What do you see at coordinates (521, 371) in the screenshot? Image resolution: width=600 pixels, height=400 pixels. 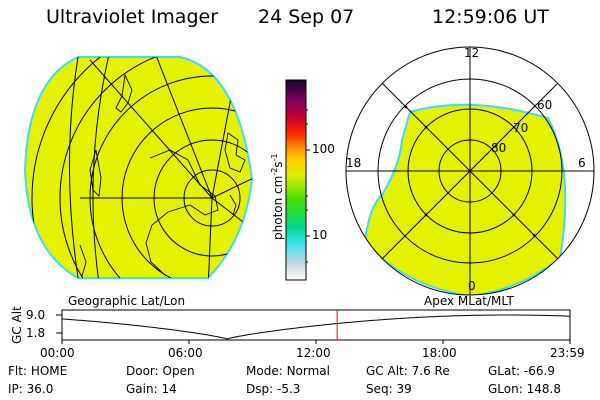 I see `status-glat: GLat: -66.9` at bounding box center [521, 371].